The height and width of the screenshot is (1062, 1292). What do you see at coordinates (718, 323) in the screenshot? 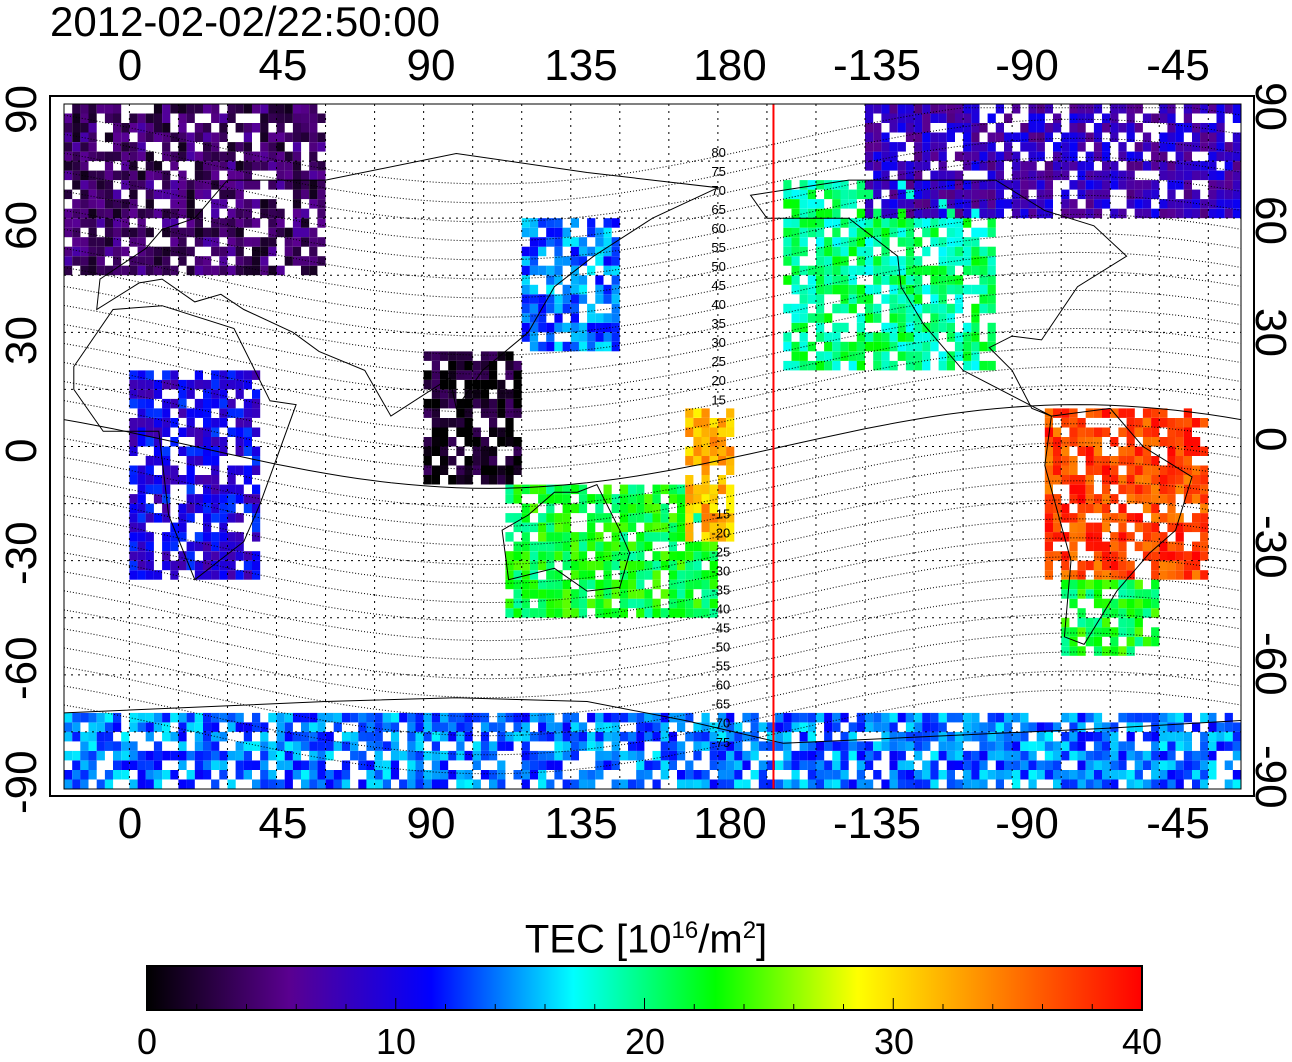
I see `mlat-label: 35` at bounding box center [718, 323].